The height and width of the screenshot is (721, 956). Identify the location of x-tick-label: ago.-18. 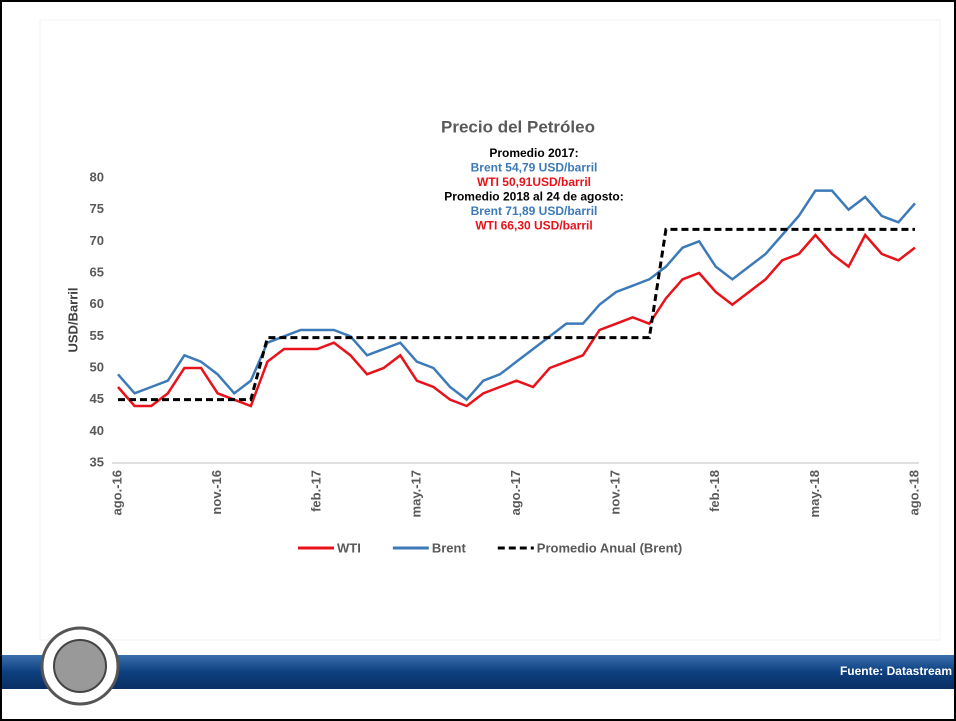
(913, 493).